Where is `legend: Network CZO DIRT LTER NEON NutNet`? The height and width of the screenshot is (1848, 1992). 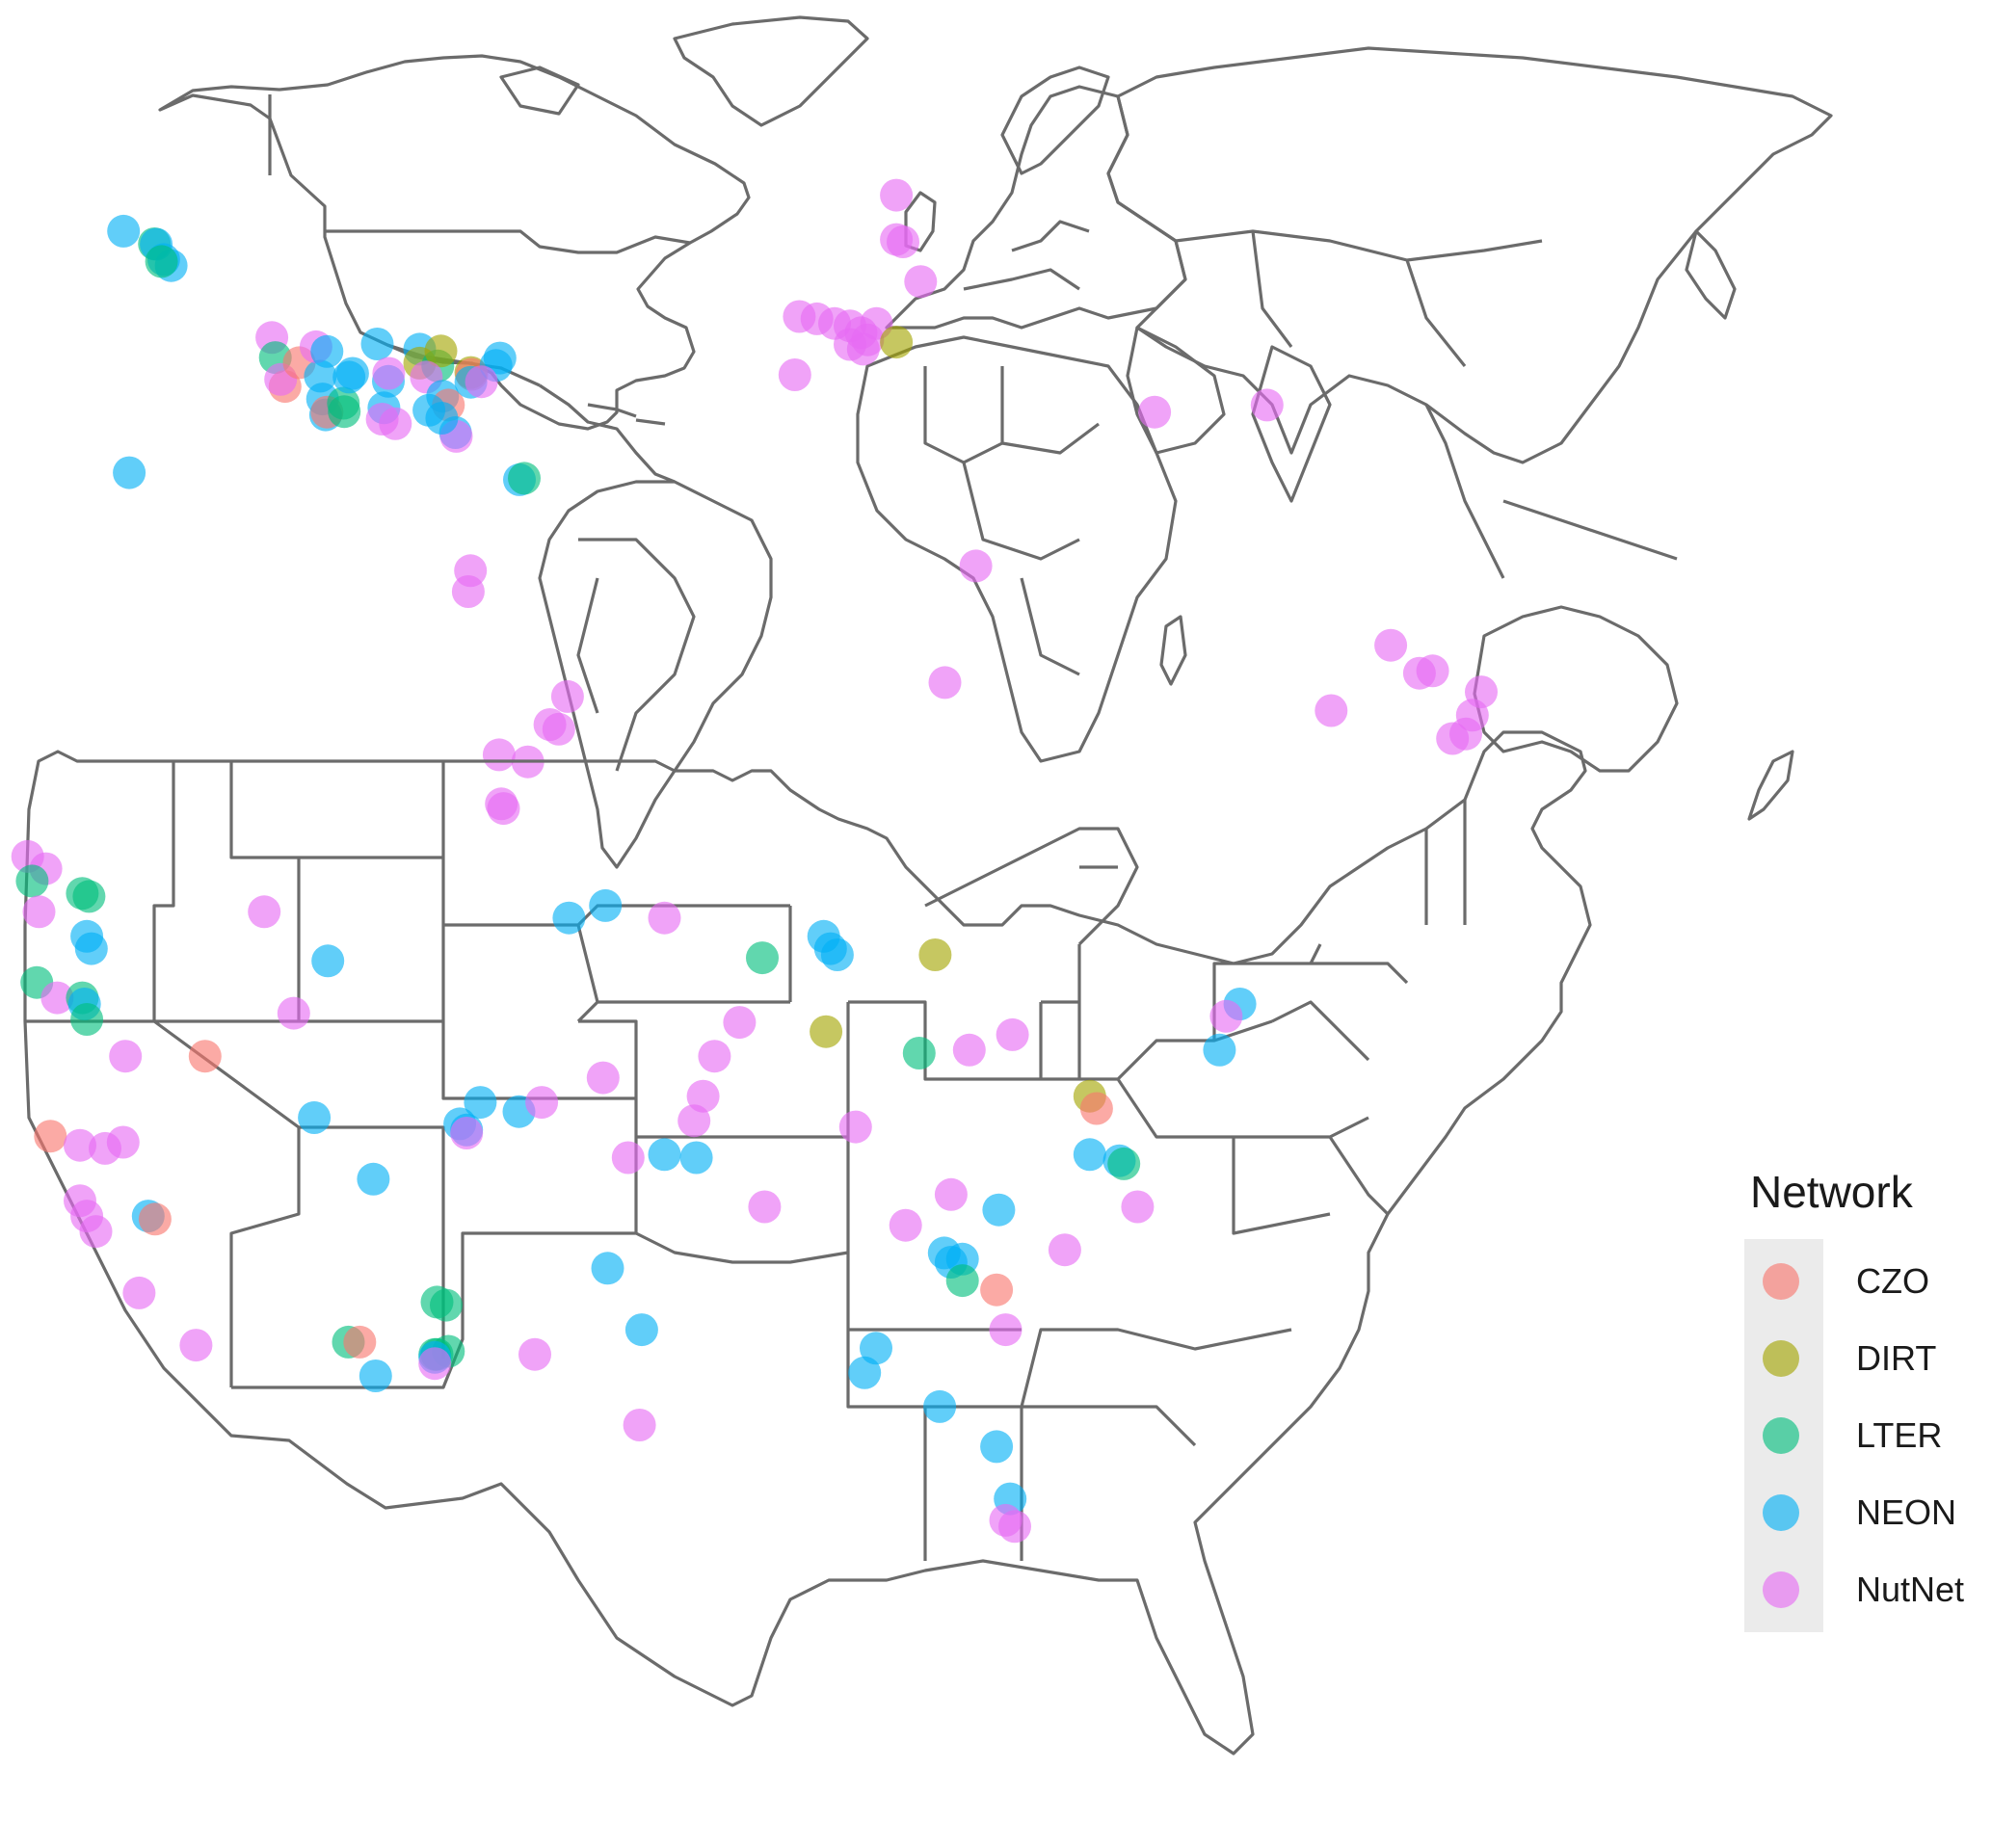 legend: Network CZO DIRT LTER NEON NutNet is located at coordinates (1854, 1399).